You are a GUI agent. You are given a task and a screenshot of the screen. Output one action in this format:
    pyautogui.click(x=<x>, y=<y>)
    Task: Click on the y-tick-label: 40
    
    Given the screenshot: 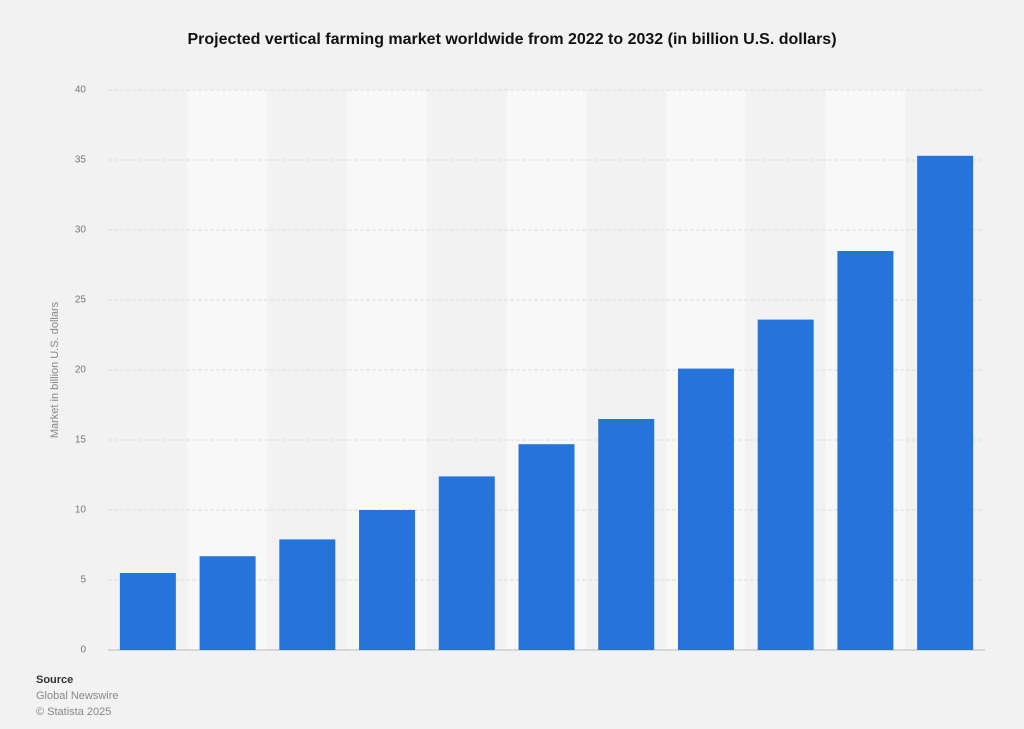 What is the action you would take?
    pyautogui.click(x=81, y=90)
    